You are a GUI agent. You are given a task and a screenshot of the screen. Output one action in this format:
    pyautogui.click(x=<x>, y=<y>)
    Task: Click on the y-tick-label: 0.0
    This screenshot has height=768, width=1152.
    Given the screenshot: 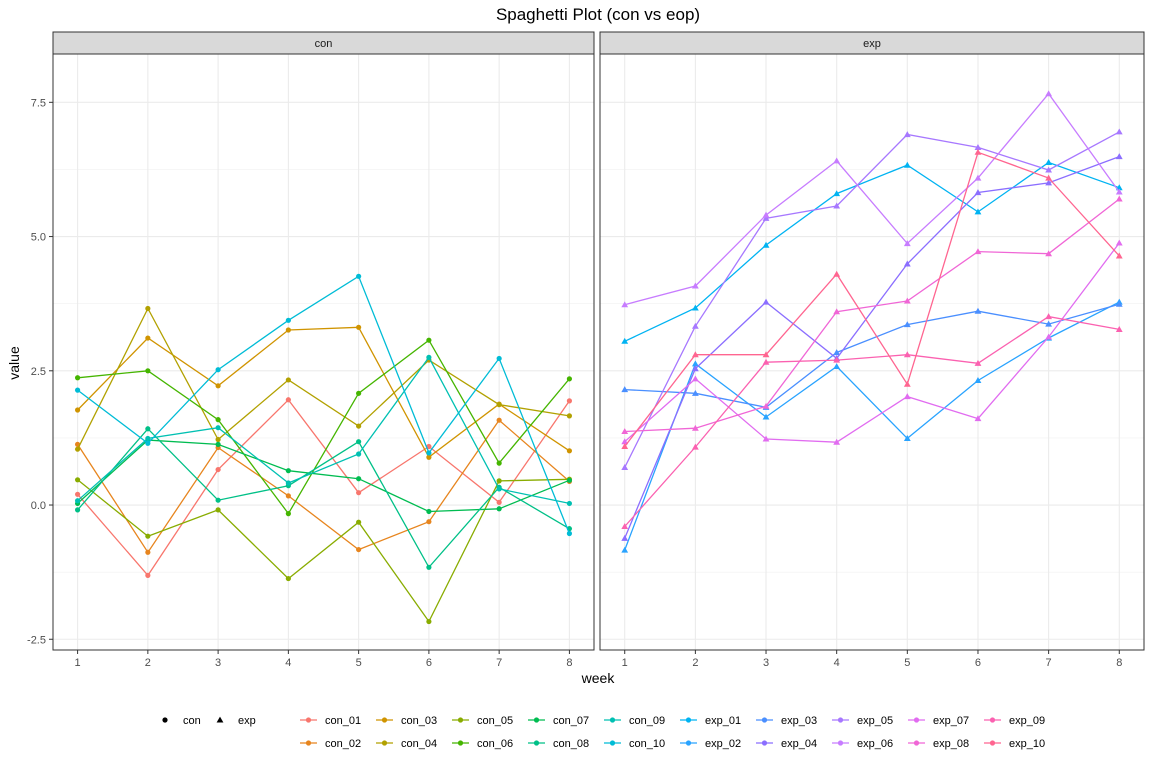 What is the action you would take?
    pyautogui.click(x=38, y=506)
    